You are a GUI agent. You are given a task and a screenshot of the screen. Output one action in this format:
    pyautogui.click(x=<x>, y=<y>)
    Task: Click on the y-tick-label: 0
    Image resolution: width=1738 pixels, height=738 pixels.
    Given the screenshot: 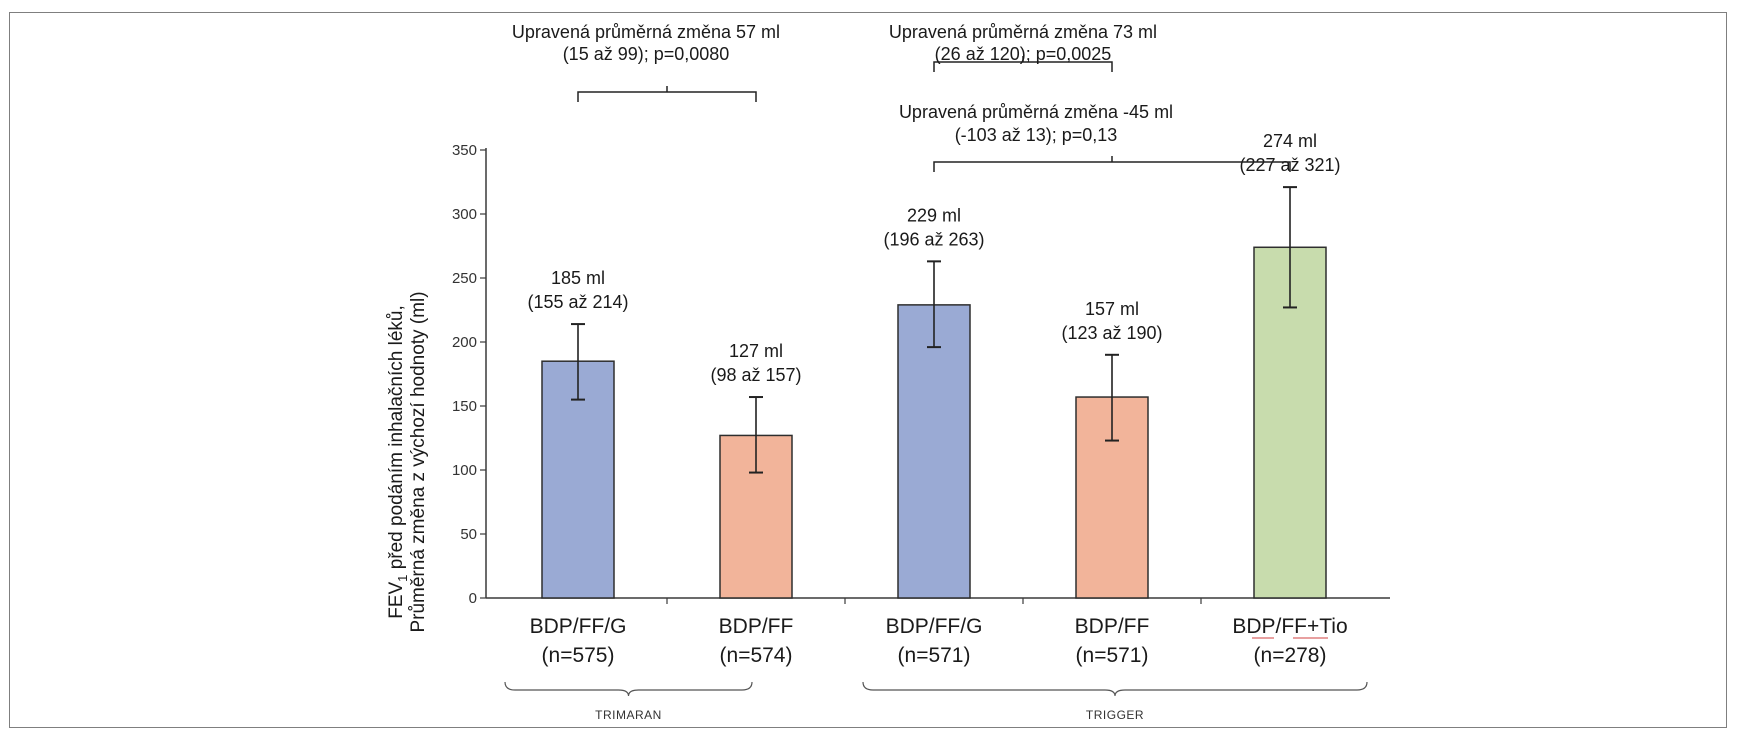 What is the action you would take?
    pyautogui.click(x=473, y=598)
    